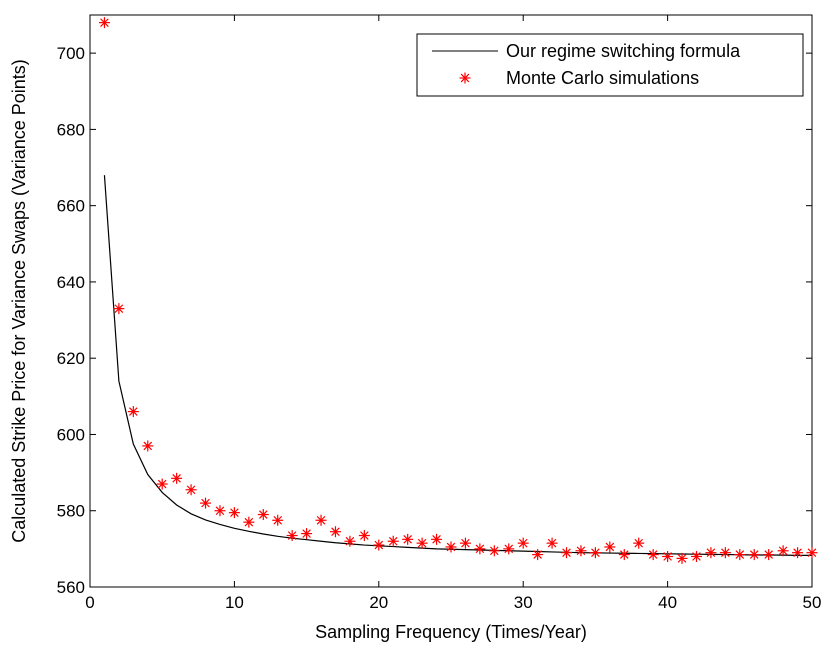  What do you see at coordinates (523, 602) in the screenshot?
I see `x-tick-label: 30` at bounding box center [523, 602].